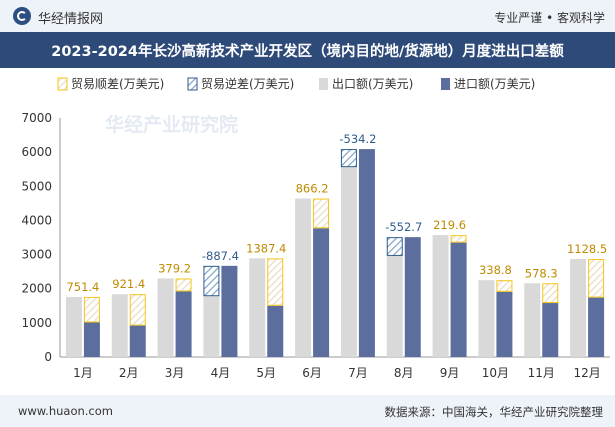  I want to click on huajing-logo-icon, so click(22, 16).